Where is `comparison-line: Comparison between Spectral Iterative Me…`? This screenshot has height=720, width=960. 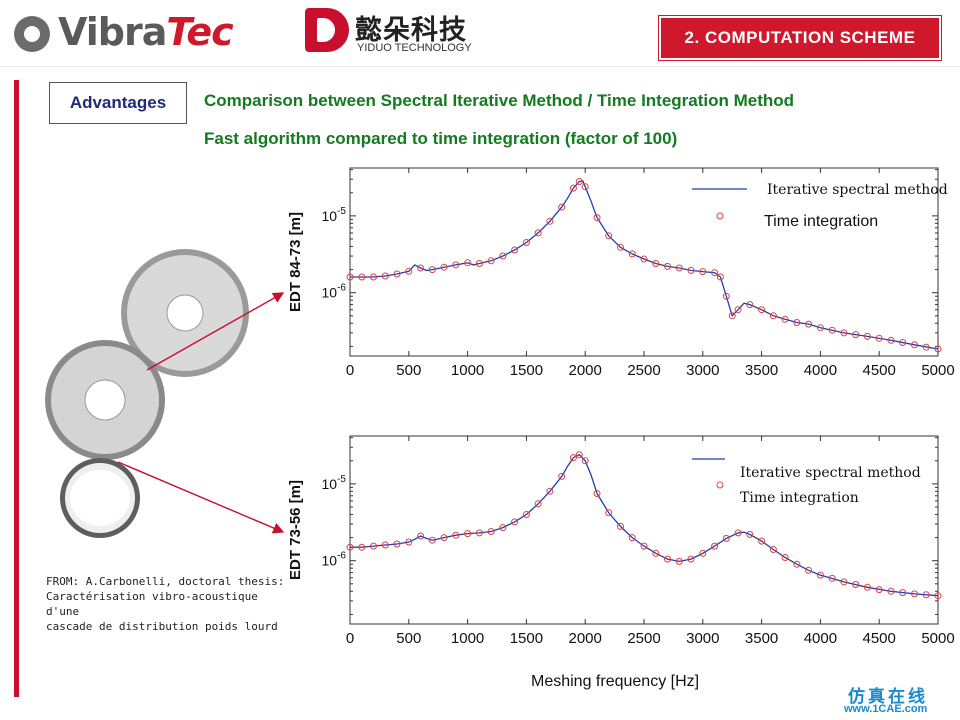 comparison-line: Comparison between Spectral Iterative Me… is located at coordinates (499, 100).